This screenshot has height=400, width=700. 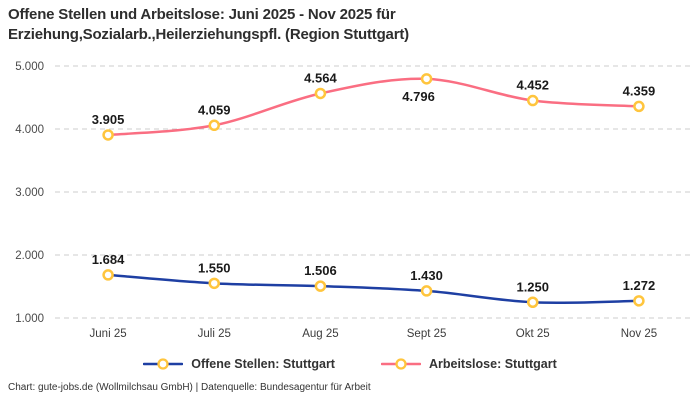 What do you see at coordinates (320, 77) in the screenshot?
I see `data-point-label: 4.564` at bounding box center [320, 77].